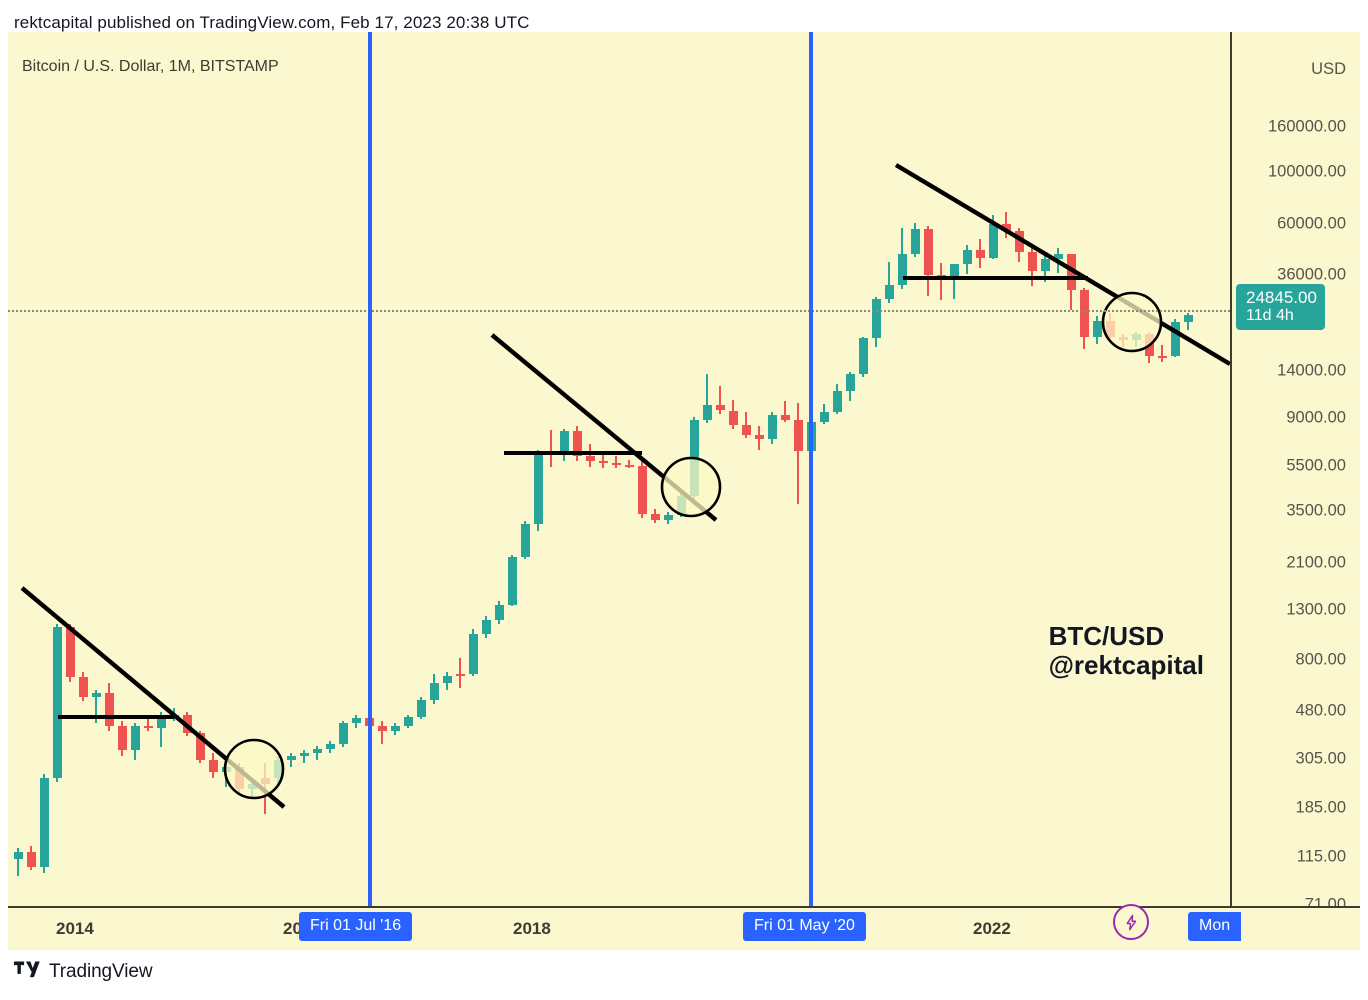 The image size is (1368, 1000). What do you see at coordinates (1311, 274) in the screenshot?
I see `price-tick-label: 36000.00` at bounding box center [1311, 274].